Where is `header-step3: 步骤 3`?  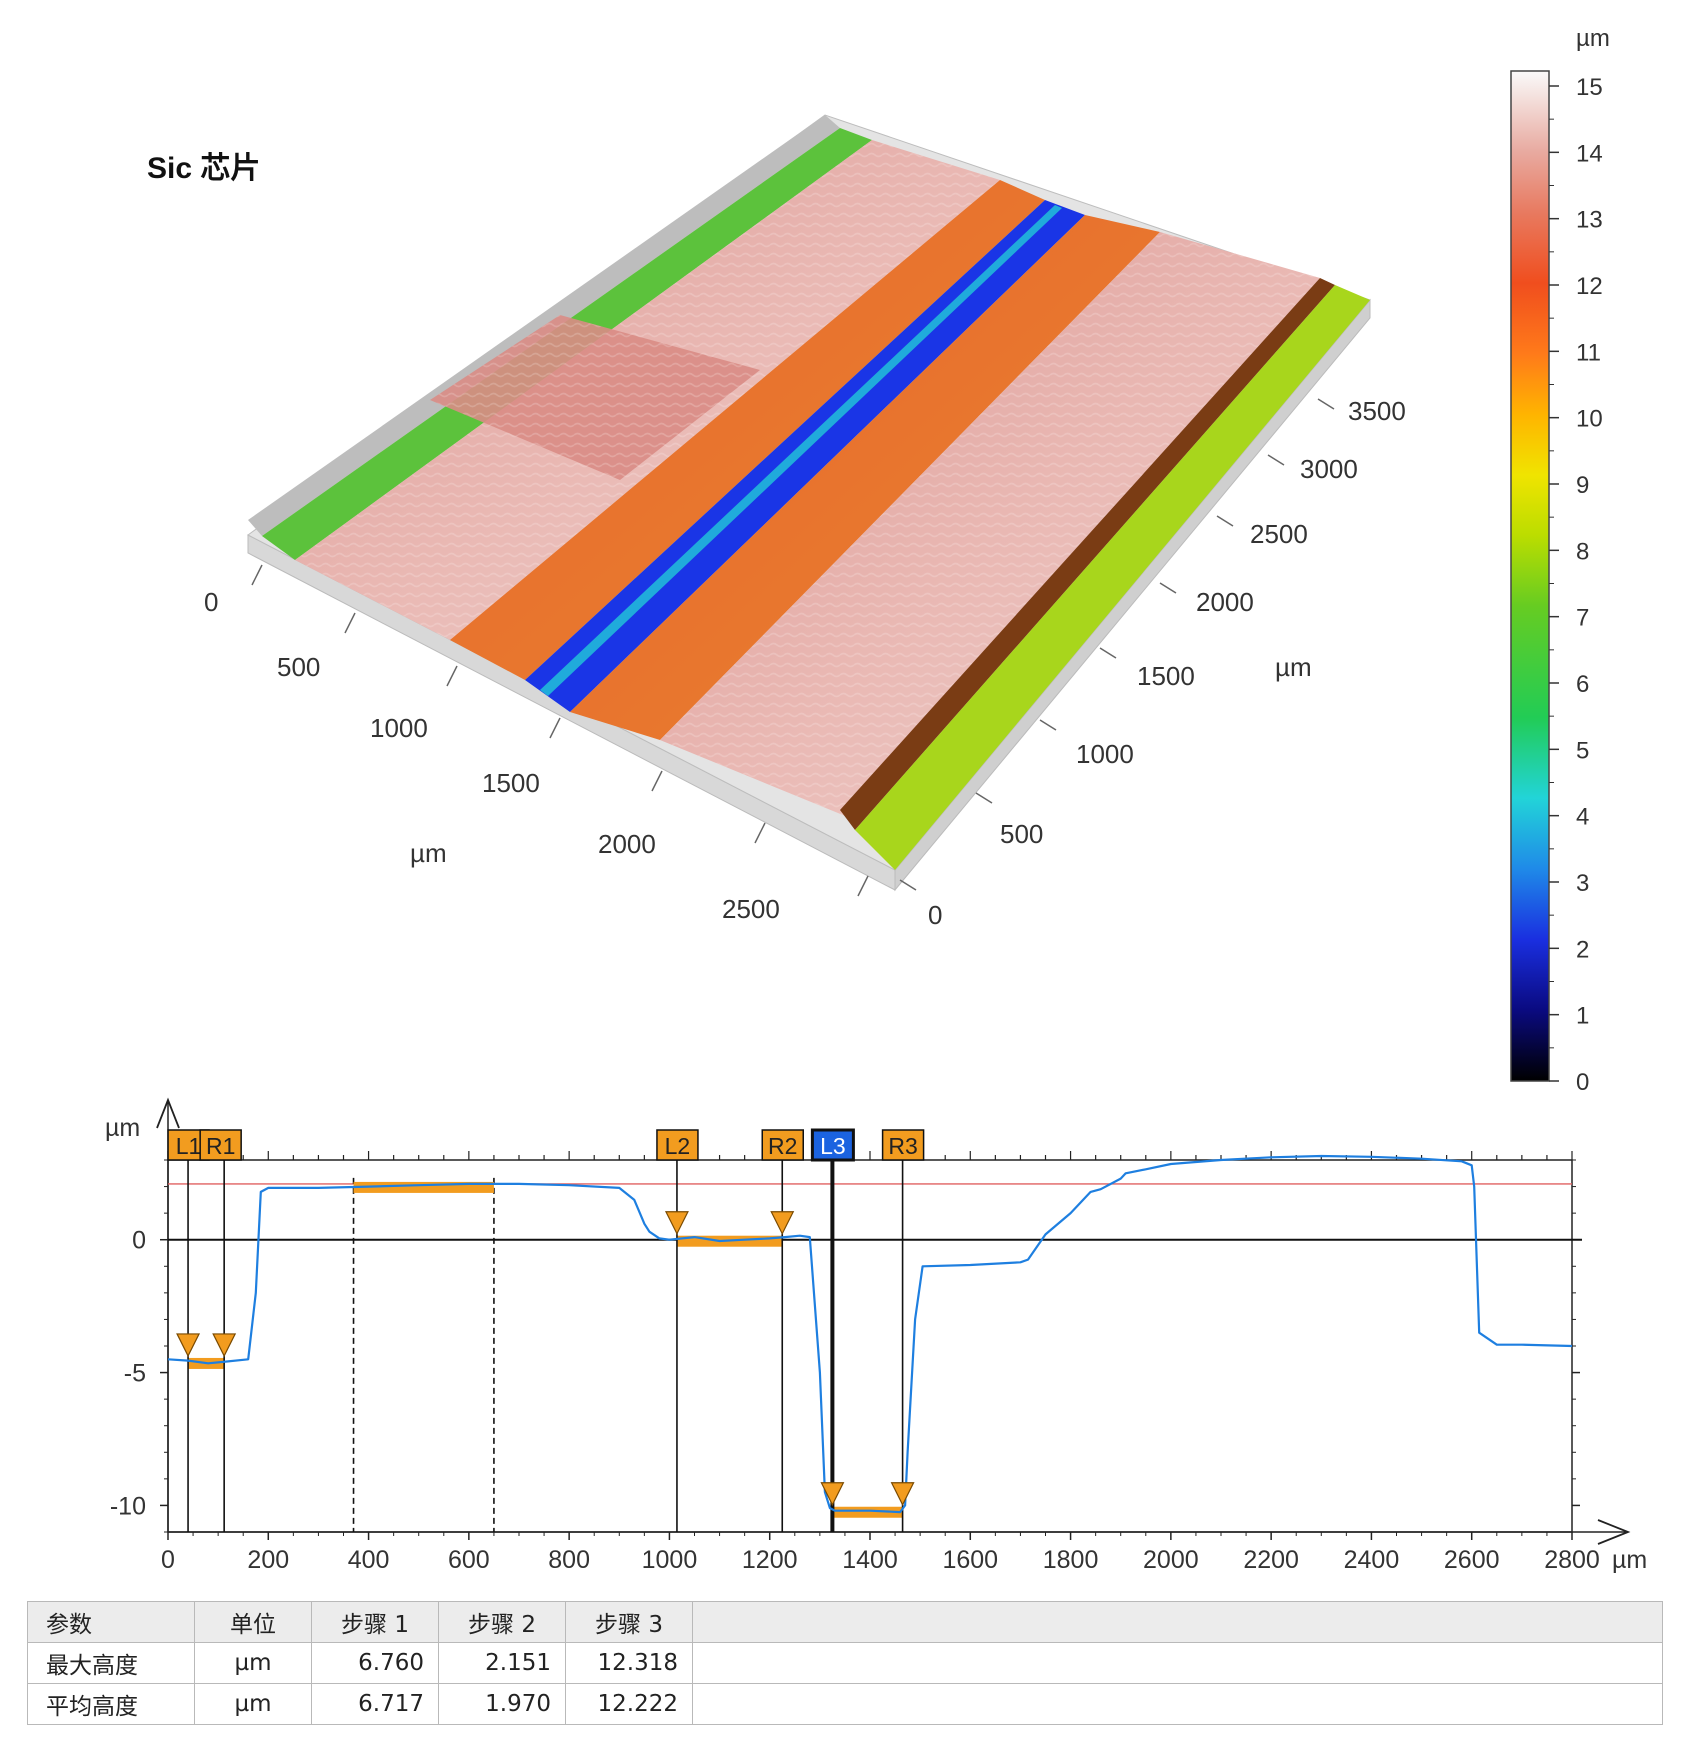
header-step3: 步骤 3 is located at coordinates (629, 1622).